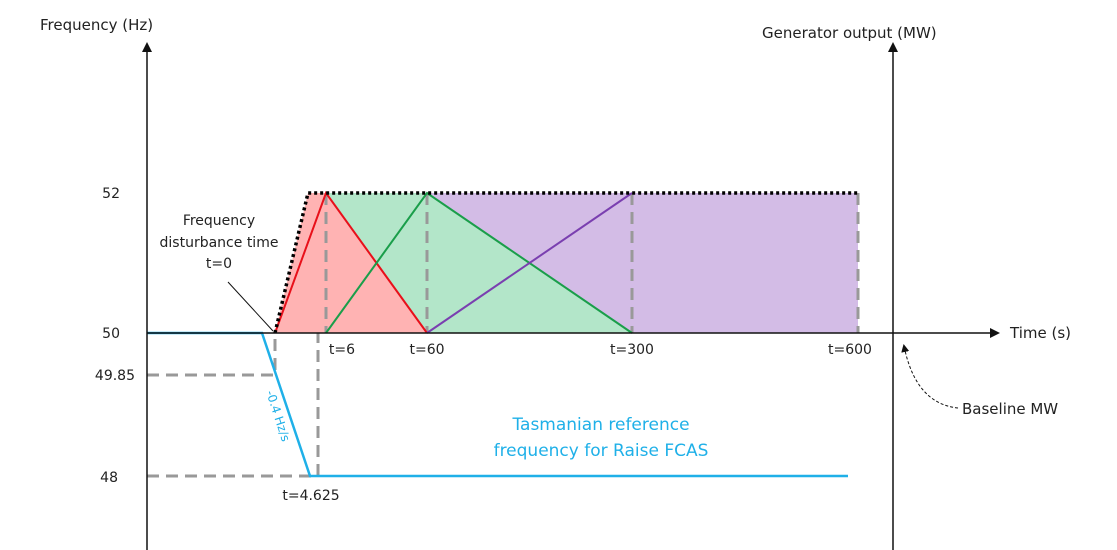  Describe the element at coordinates (1040, 333) in the screenshot. I see `time-axis-title: Time (s)` at that location.